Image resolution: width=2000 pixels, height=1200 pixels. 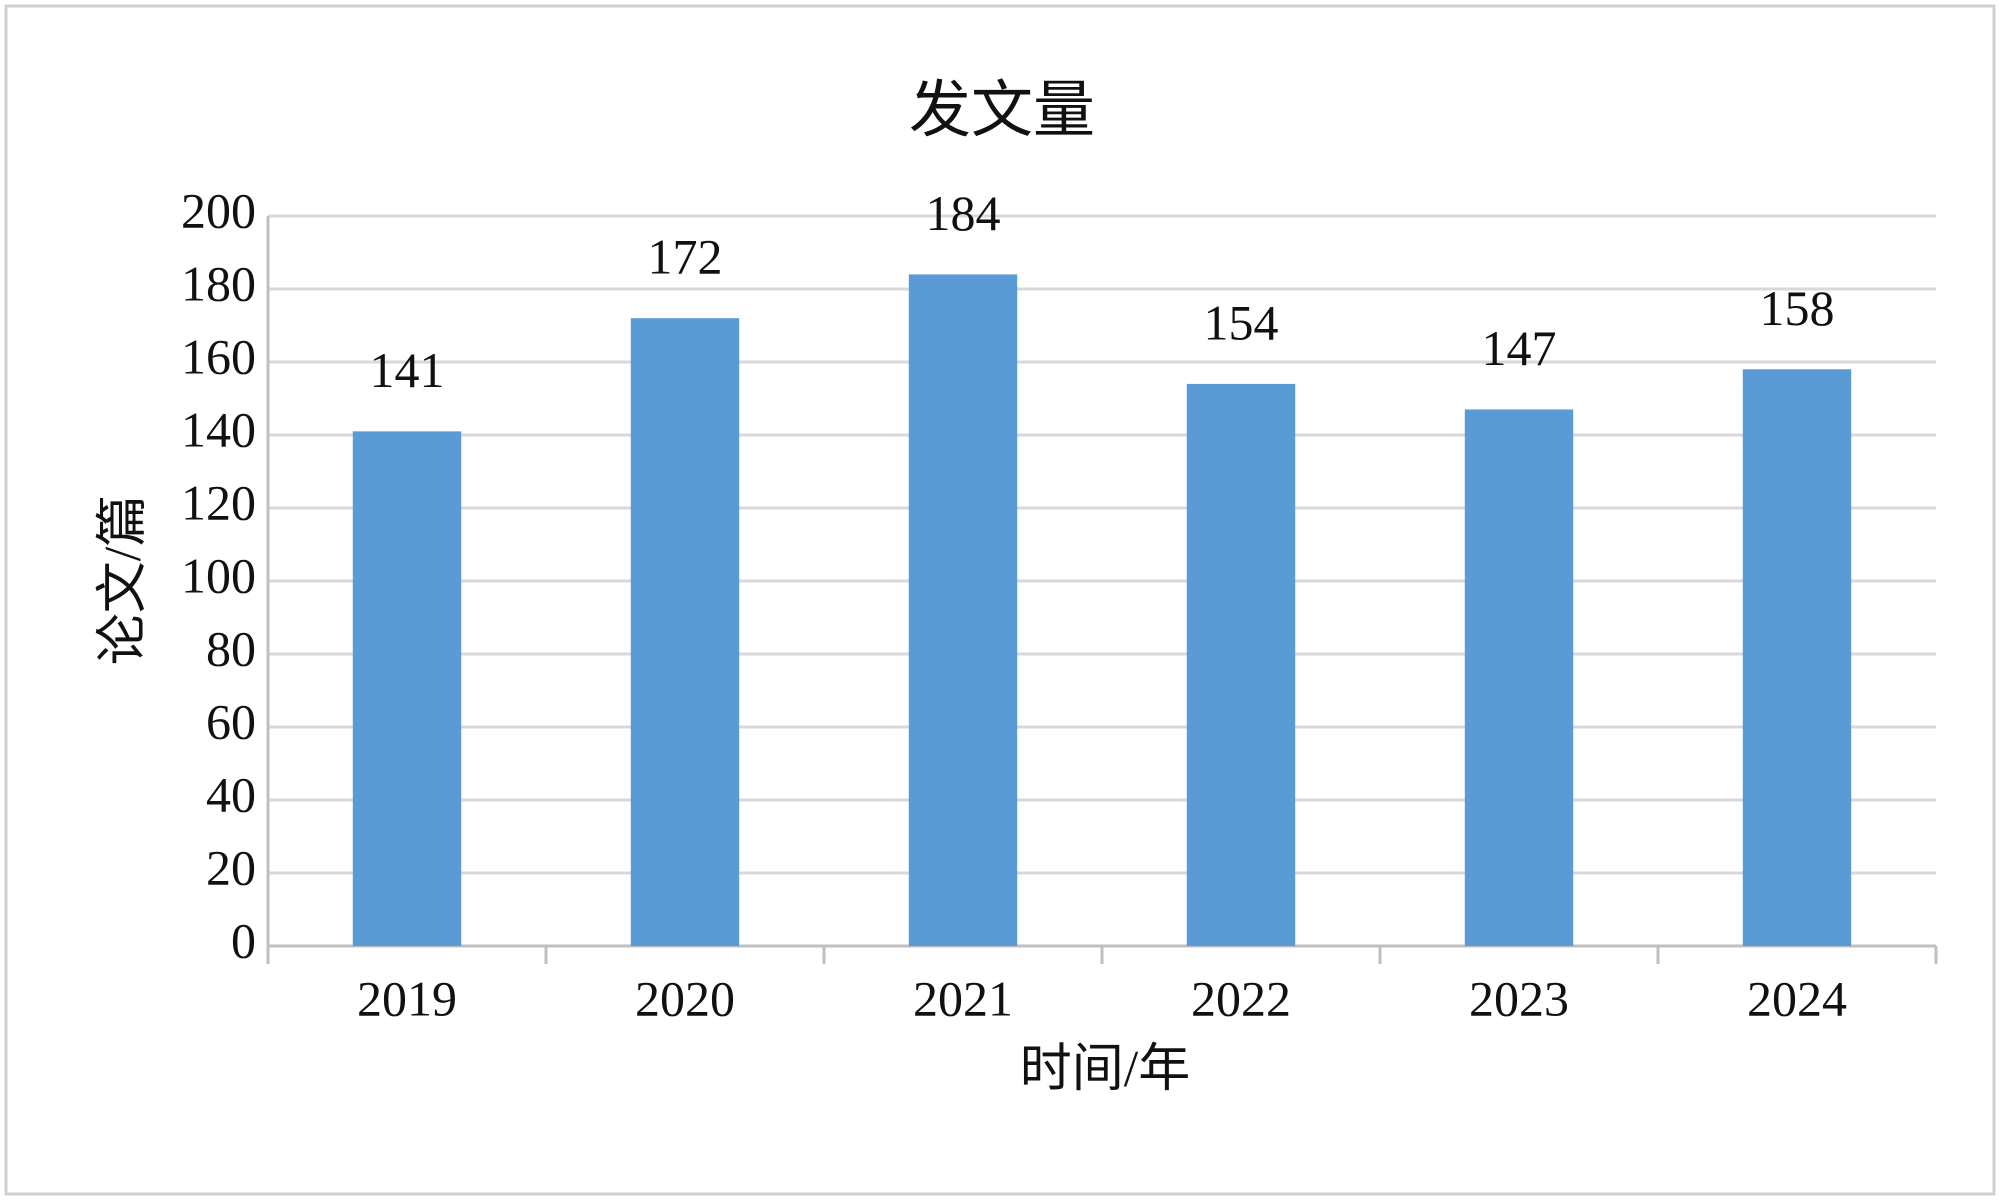 What do you see at coordinates (218, 502) in the screenshot?
I see `y-tick-label: 120` at bounding box center [218, 502].